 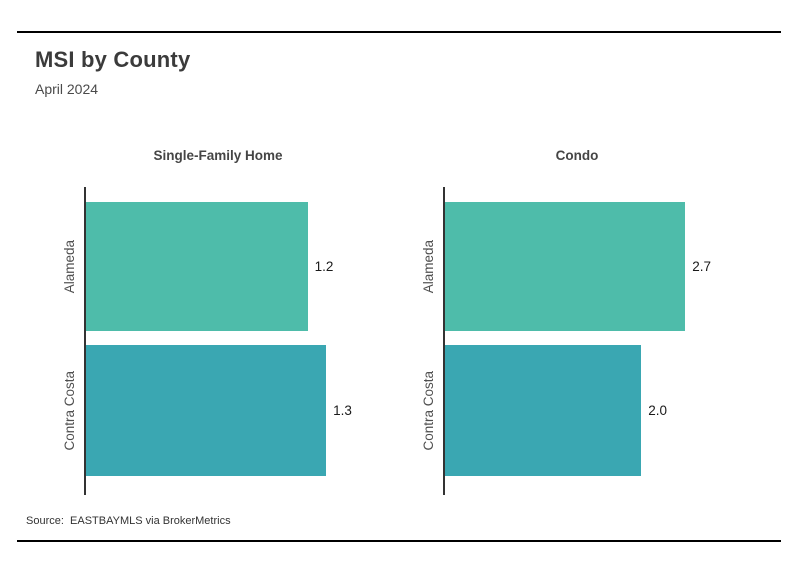 I want to click on bar-alameda-condo, so click(x=565, y=266).